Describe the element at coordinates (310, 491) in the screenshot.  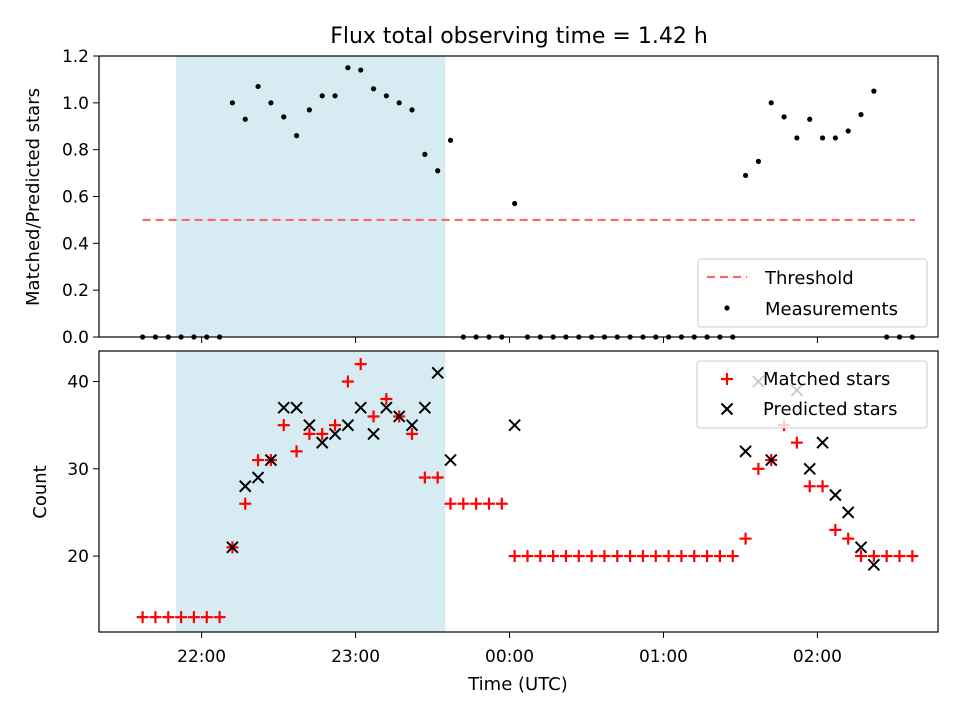
I see `bottom-shaded-interval` at that location.